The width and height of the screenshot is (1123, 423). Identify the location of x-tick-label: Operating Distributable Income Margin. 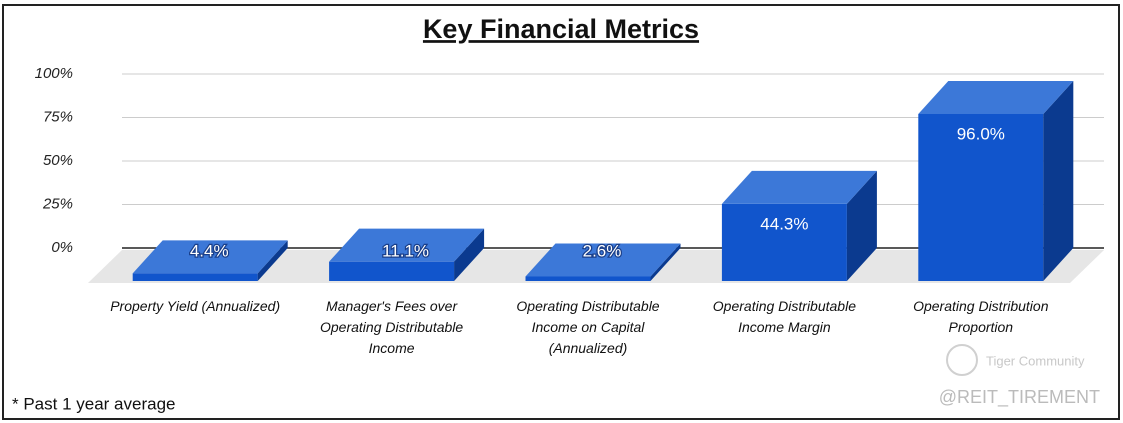
(784, 316).